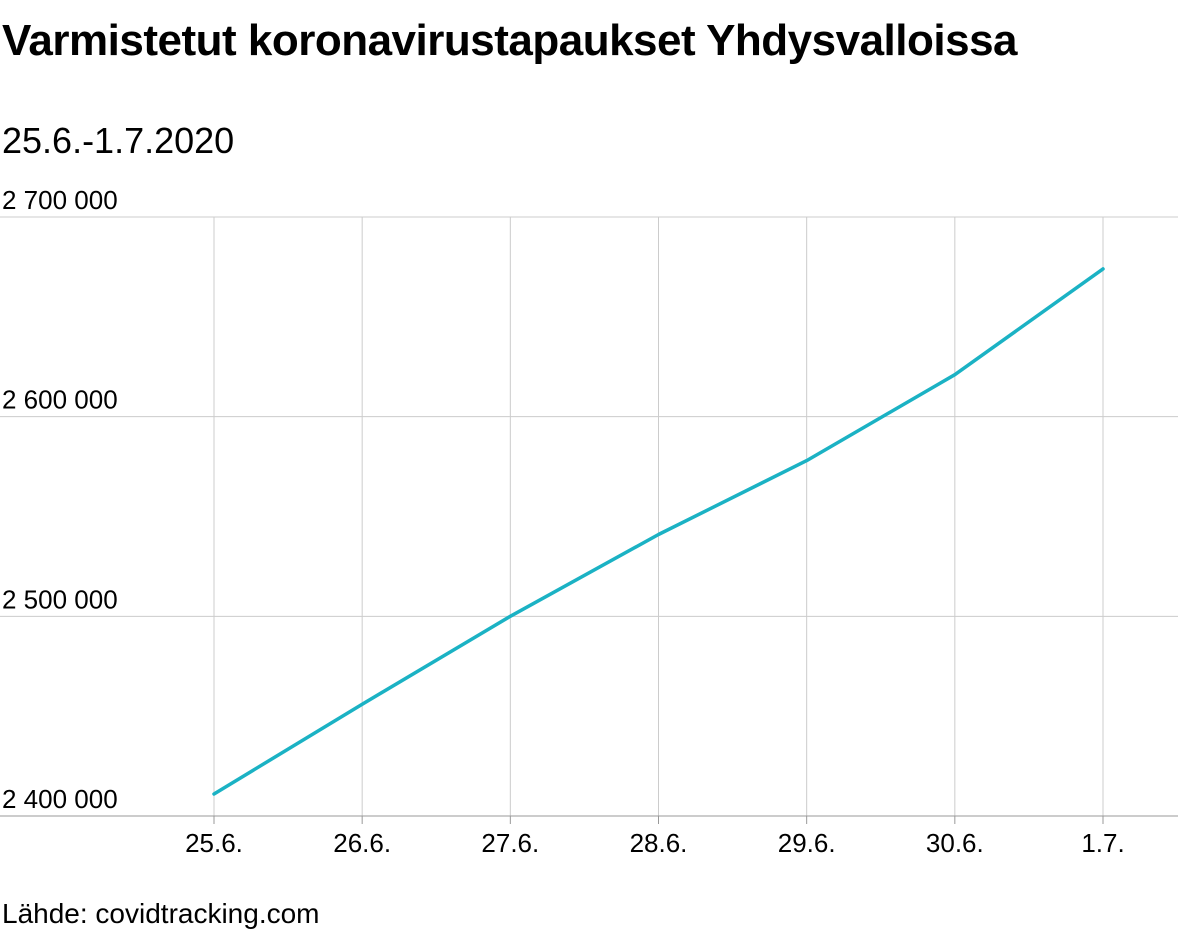  I want to click on source-note: Lähde: covidtracking.com, so click(161, 913).